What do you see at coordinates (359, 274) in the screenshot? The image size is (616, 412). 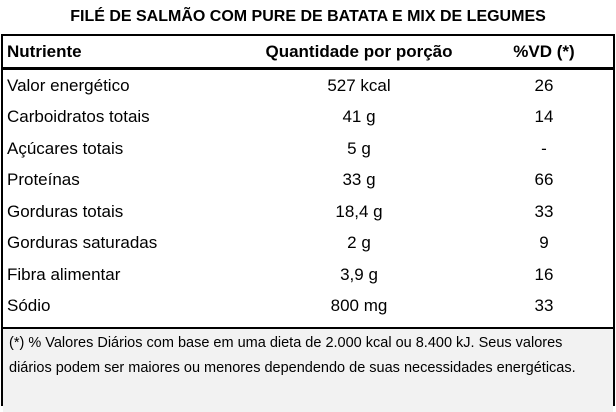 I see `table-cell: 3,9 g` at bounding box center [359, 274].